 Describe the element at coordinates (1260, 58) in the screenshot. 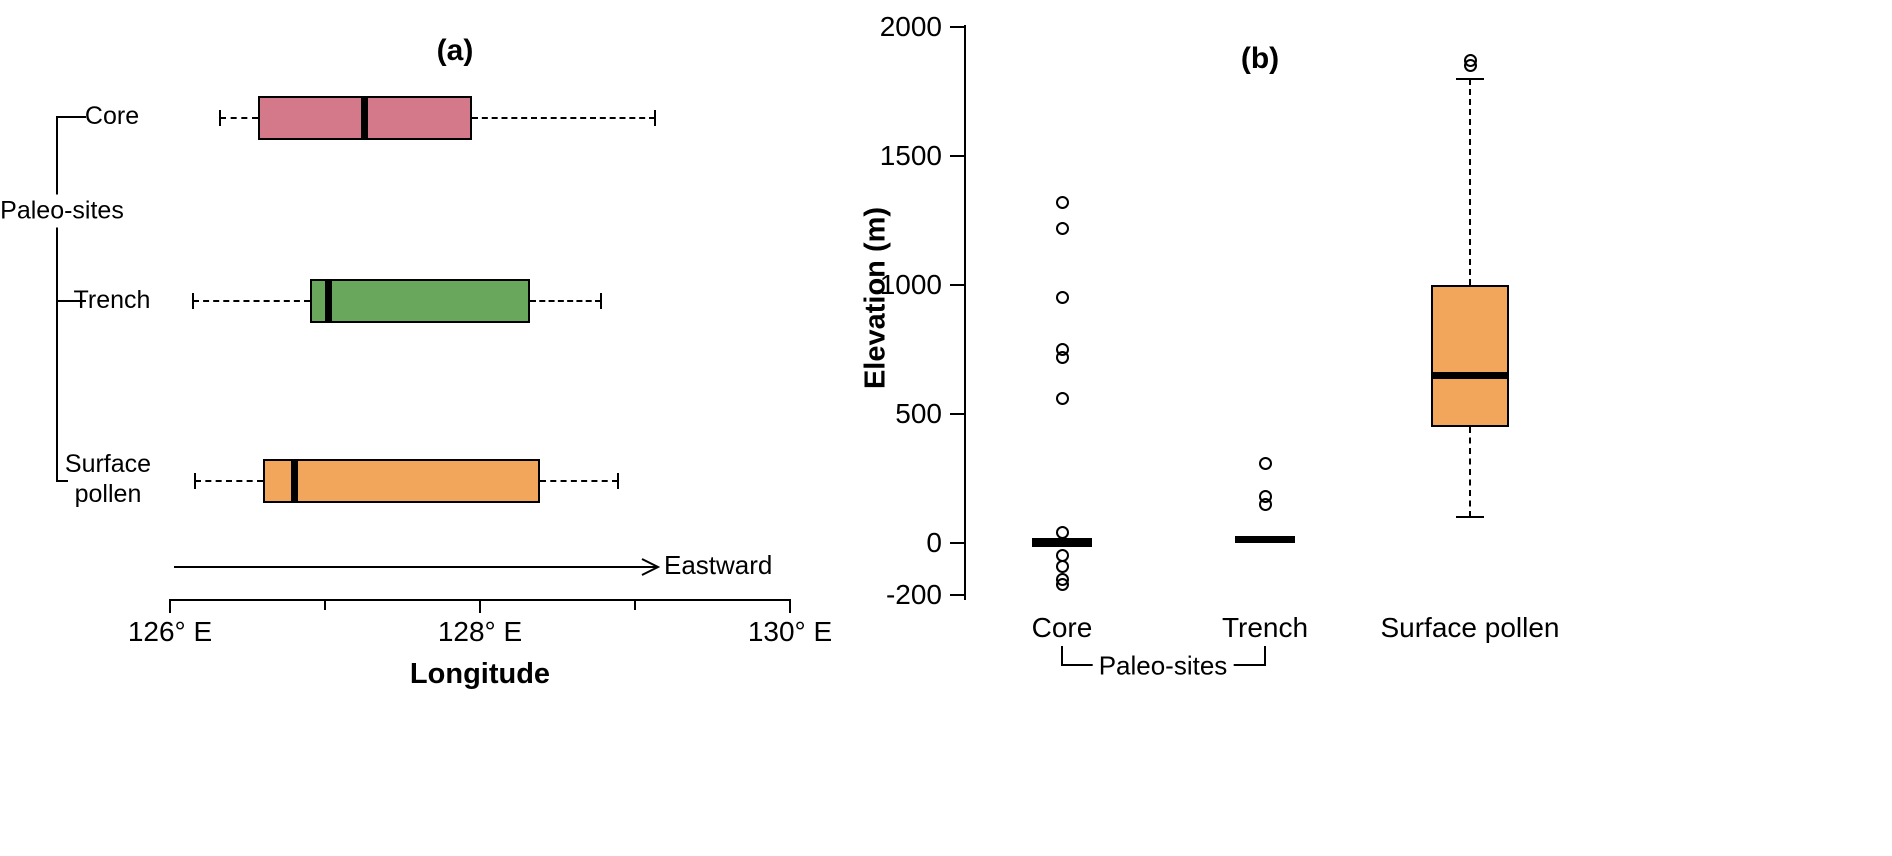

I see `panel-b-title: (b)` at that location.